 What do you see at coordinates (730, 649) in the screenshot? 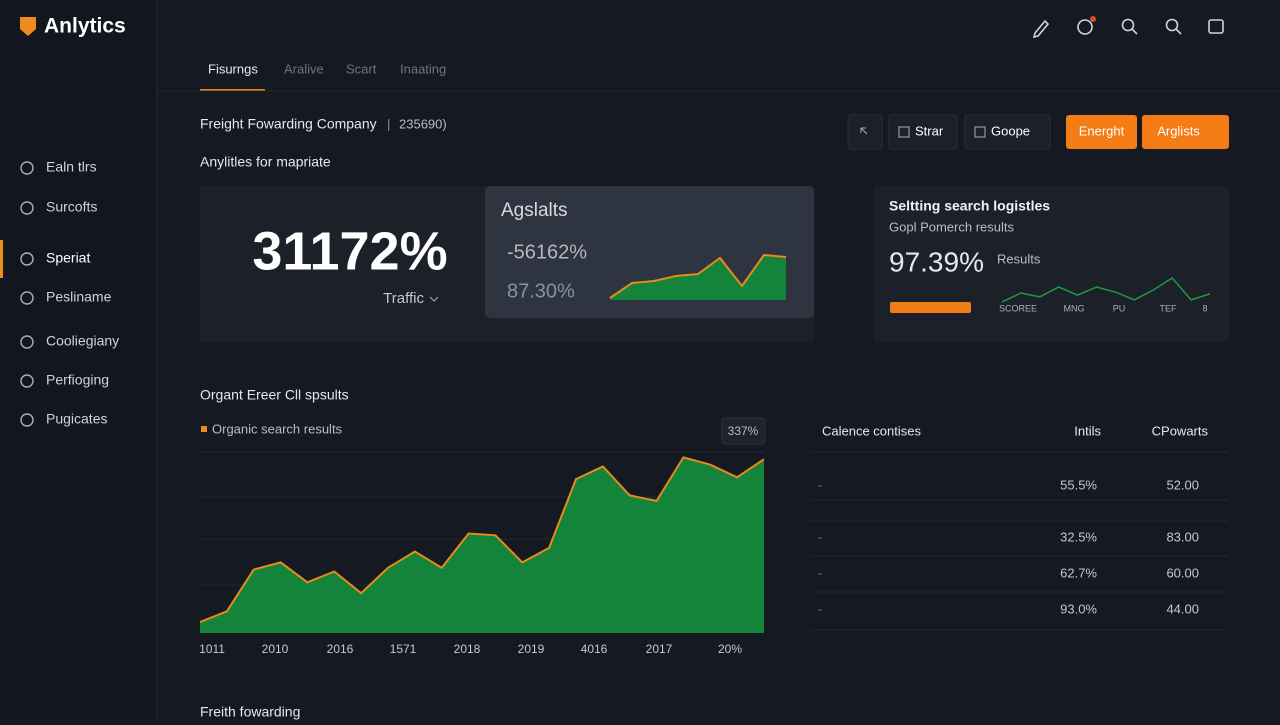
I see `x-tick-label: 20%` at bounding box center [730, 649].